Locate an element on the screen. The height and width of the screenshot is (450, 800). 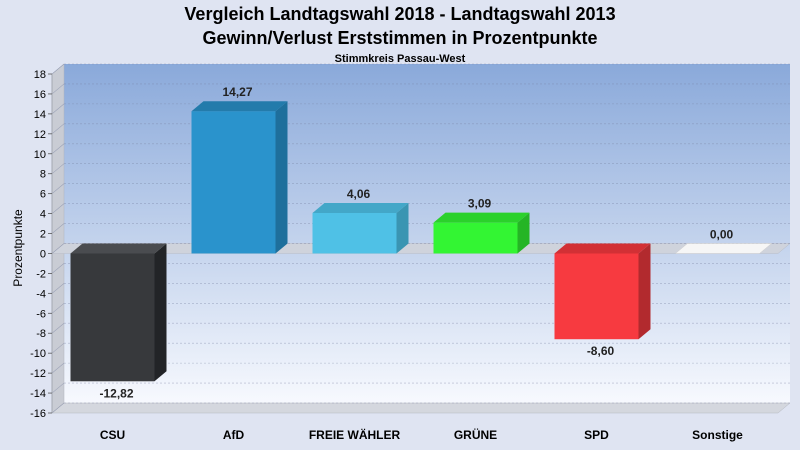
y-tick-label: -8 is located at coordinates (41, 334).